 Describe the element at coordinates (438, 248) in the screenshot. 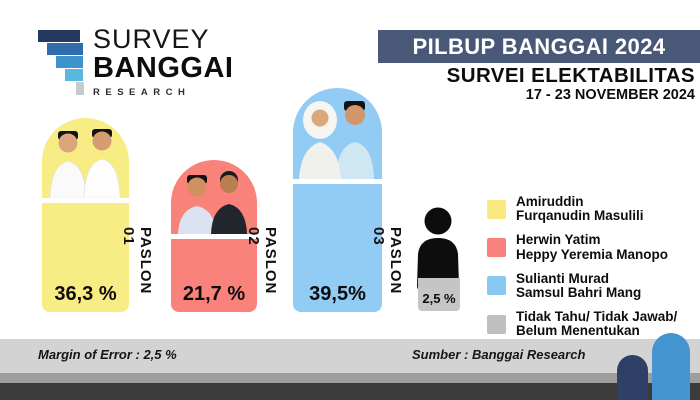

I see `person-silhouette-icon` at that location.